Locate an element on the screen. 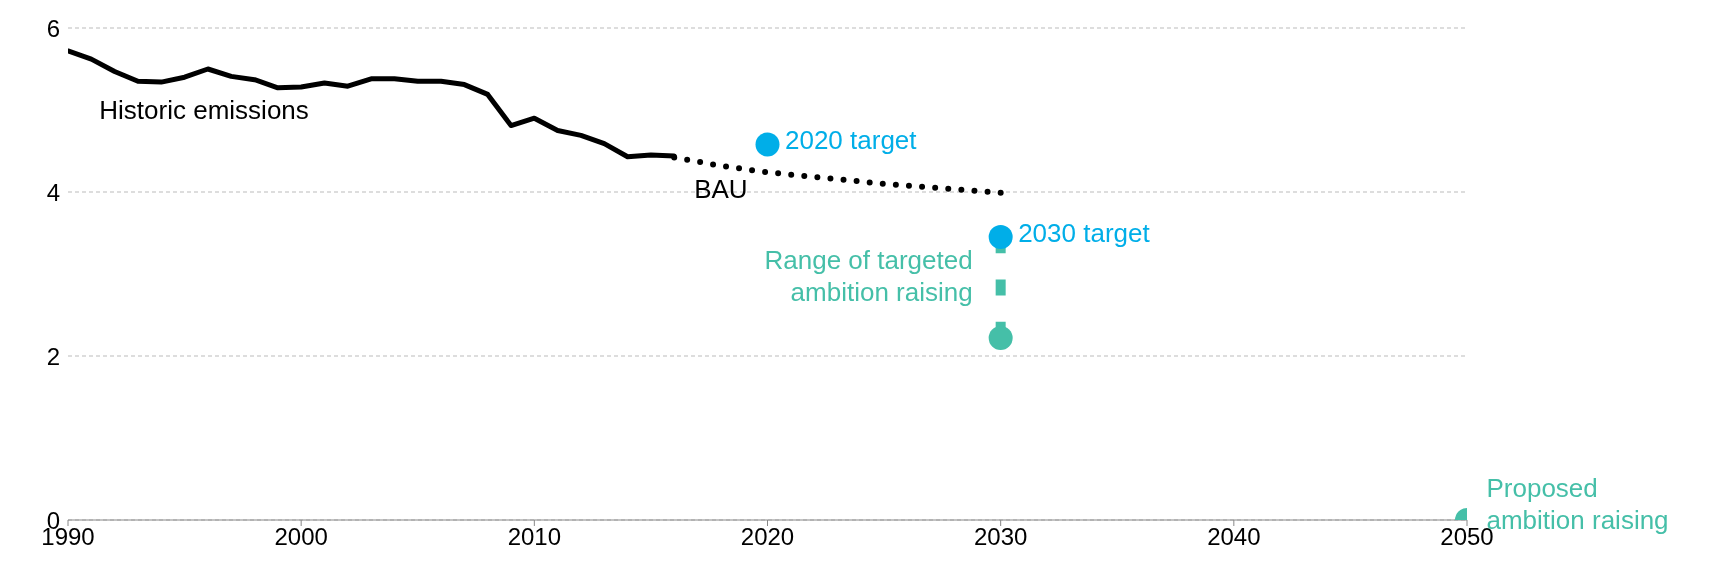 The height and width of the screenshot is (588, 1725). x-tick-label: 2000 is located at coordinates (301, 537).